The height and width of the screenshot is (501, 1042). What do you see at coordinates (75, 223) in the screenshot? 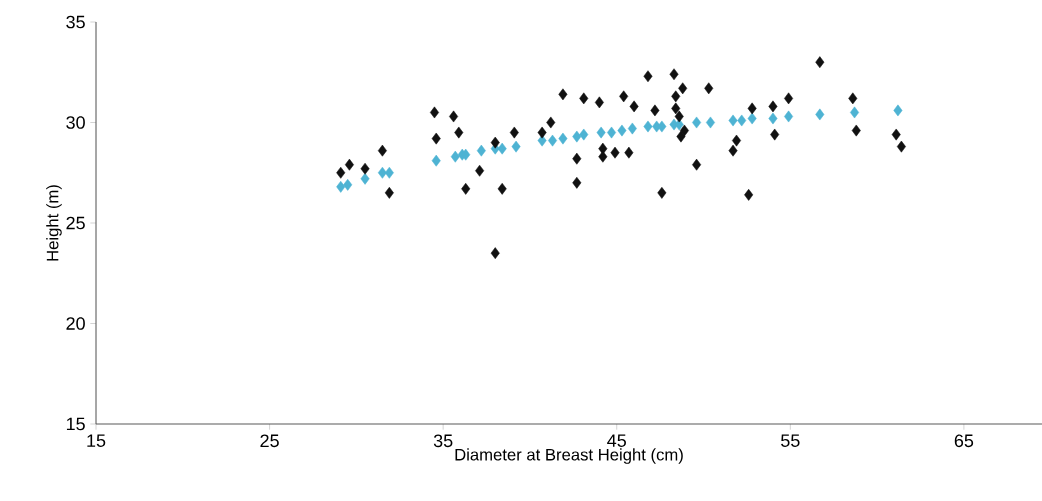
I see `y-tick-label: 25` at bounding box center [75, 223].